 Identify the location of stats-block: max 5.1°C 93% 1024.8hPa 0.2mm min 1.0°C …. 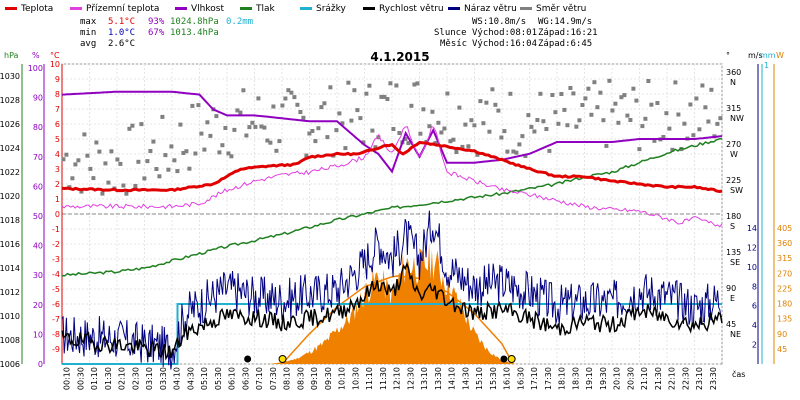
(166, 33).